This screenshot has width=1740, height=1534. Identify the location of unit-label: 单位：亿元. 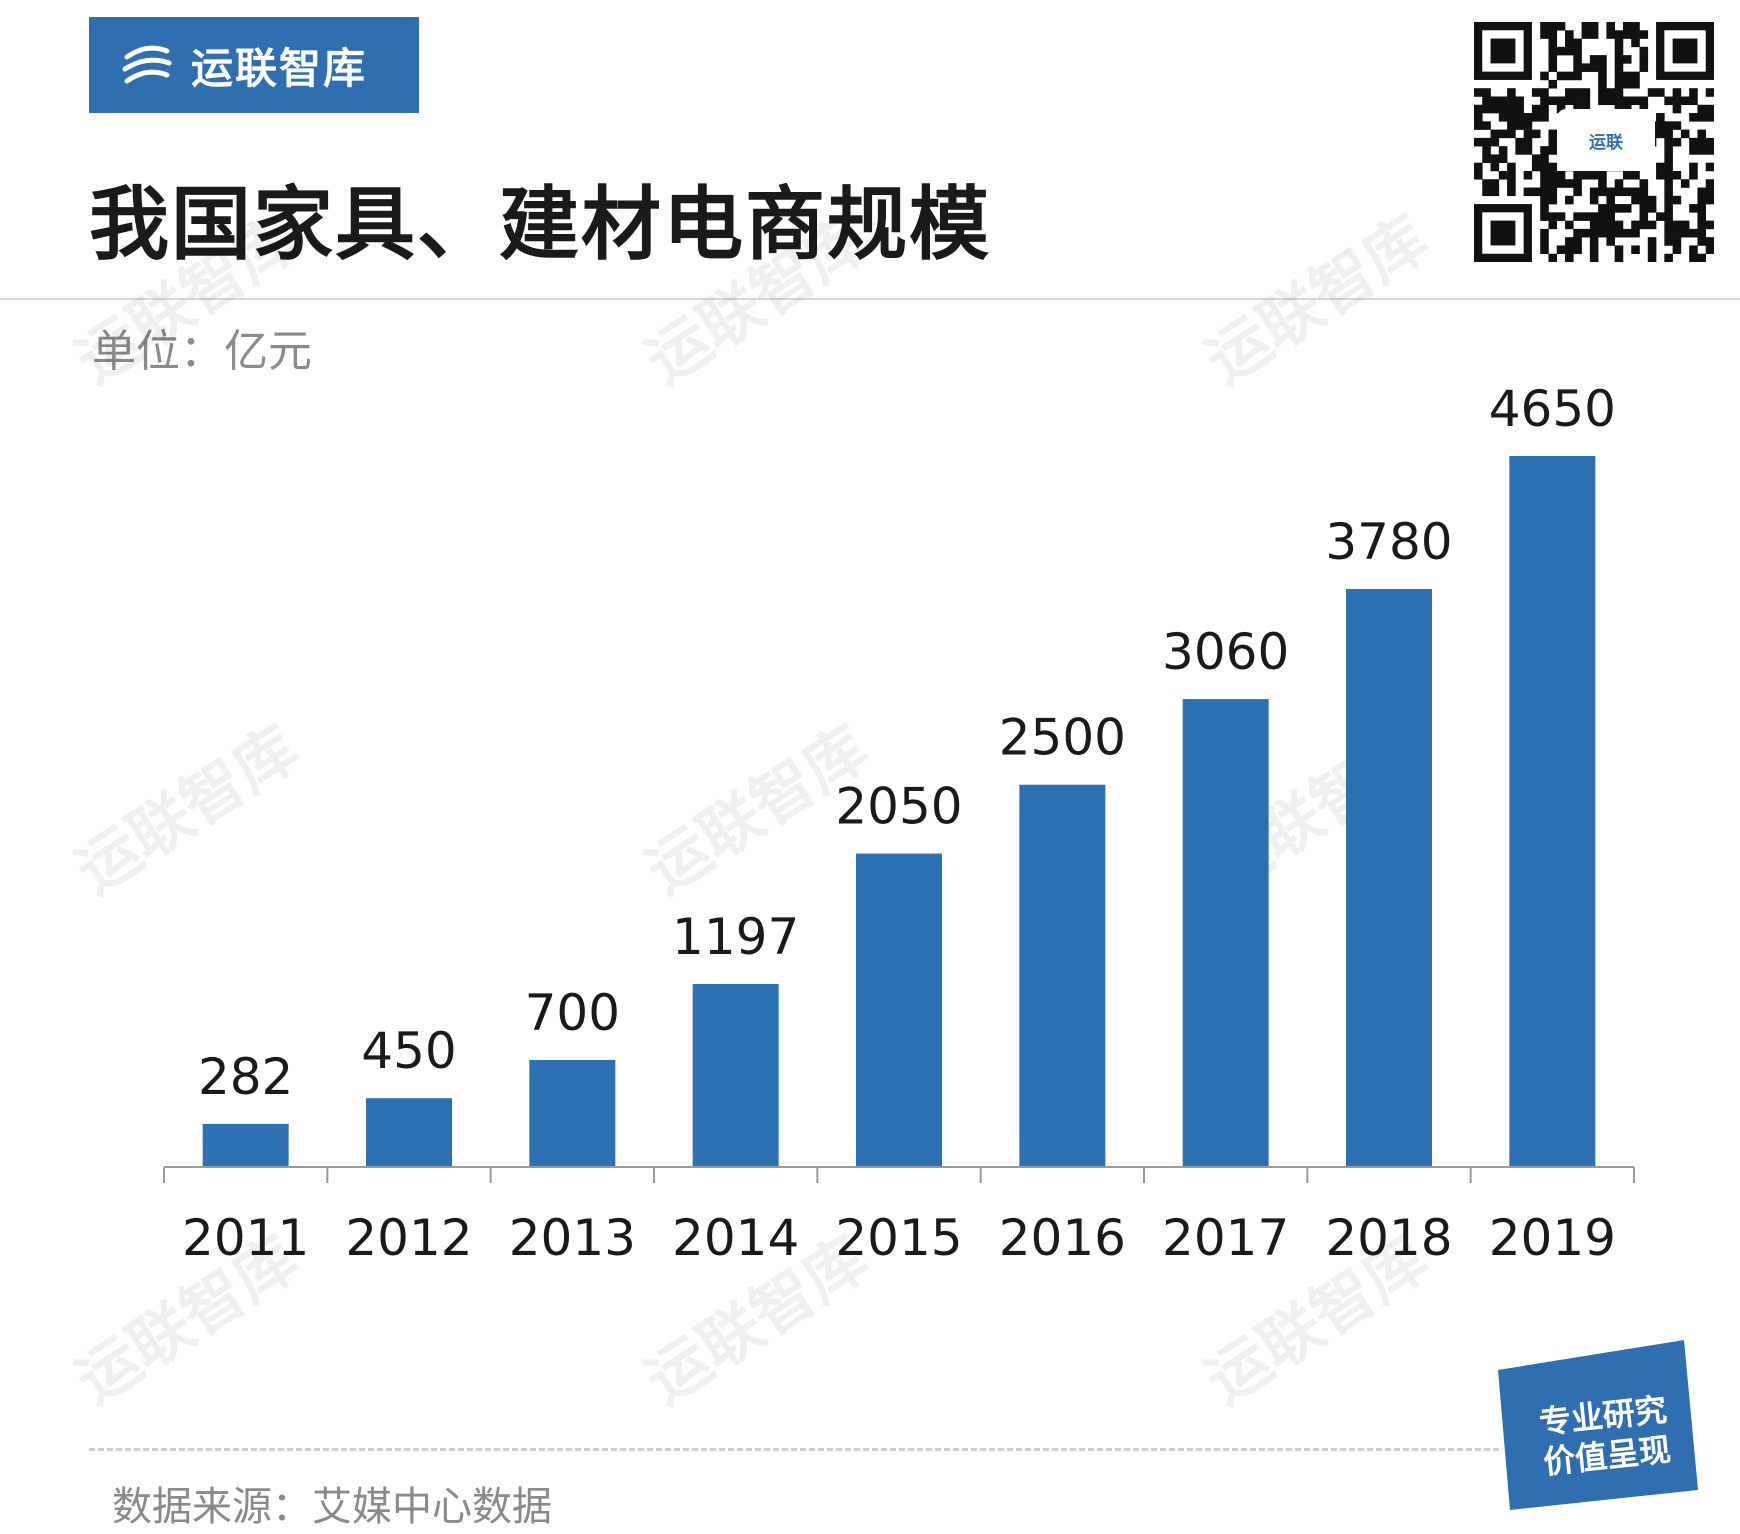
(202, 351).